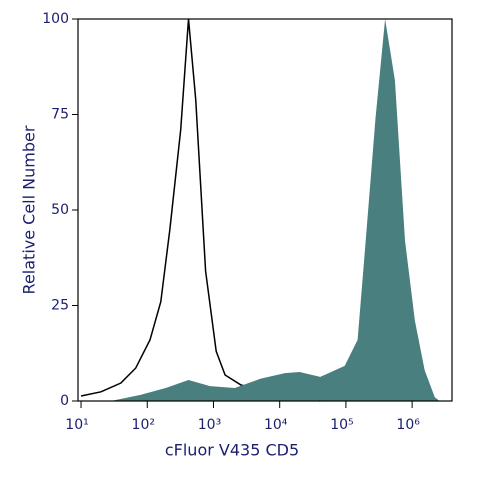 The image size is (480, 480). Describe the element at coordinates (60, 306) in the screenshot. I see `y-tick-label: 25` at that location.